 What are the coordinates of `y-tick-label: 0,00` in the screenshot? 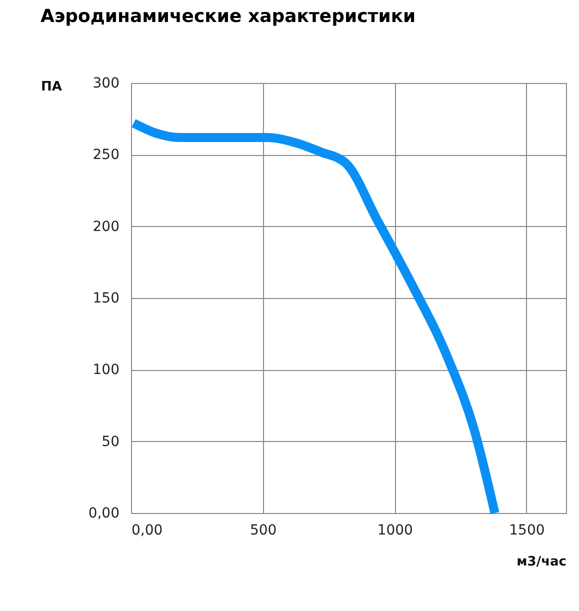 It's located at (104, 514).